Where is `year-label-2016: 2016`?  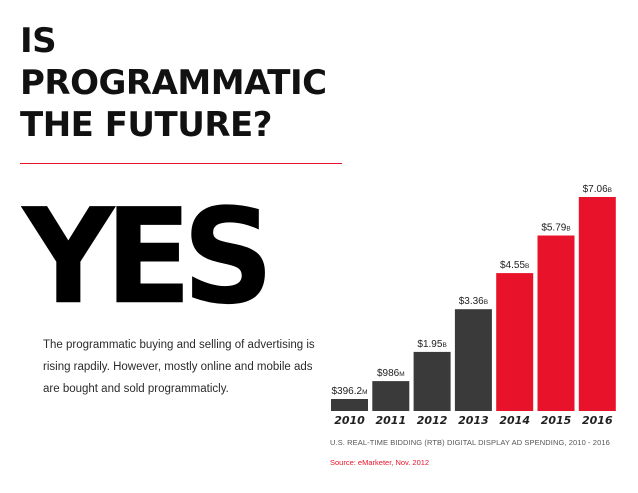 year-label-2016: 2016 is located at coordinates (597, 420).